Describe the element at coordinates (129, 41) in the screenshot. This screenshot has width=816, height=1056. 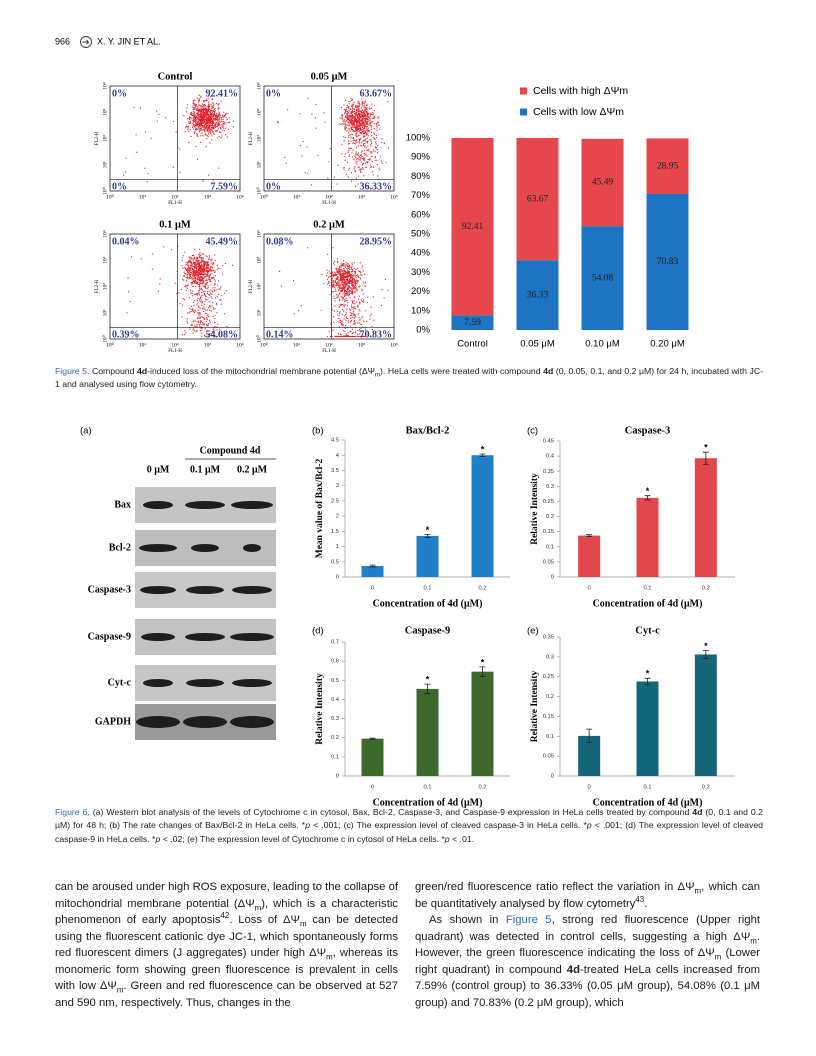
I see `running-head: X. Y. JIN ET AL.` at that location.